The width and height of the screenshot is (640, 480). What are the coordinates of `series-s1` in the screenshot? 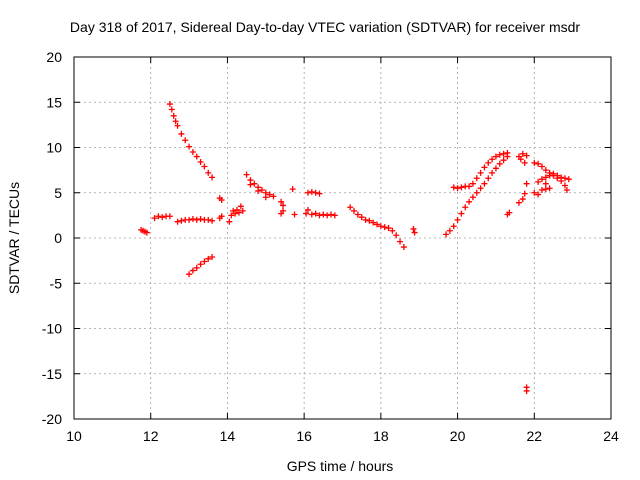 It's located at (144, 231).